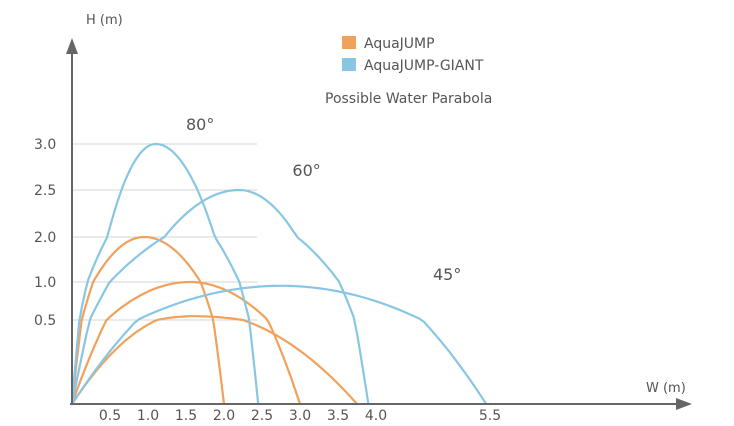  What do you see at coordinates (306, 170) in the screenshot?
I see `angle-label: 60°` at bounding box center [306, 170].